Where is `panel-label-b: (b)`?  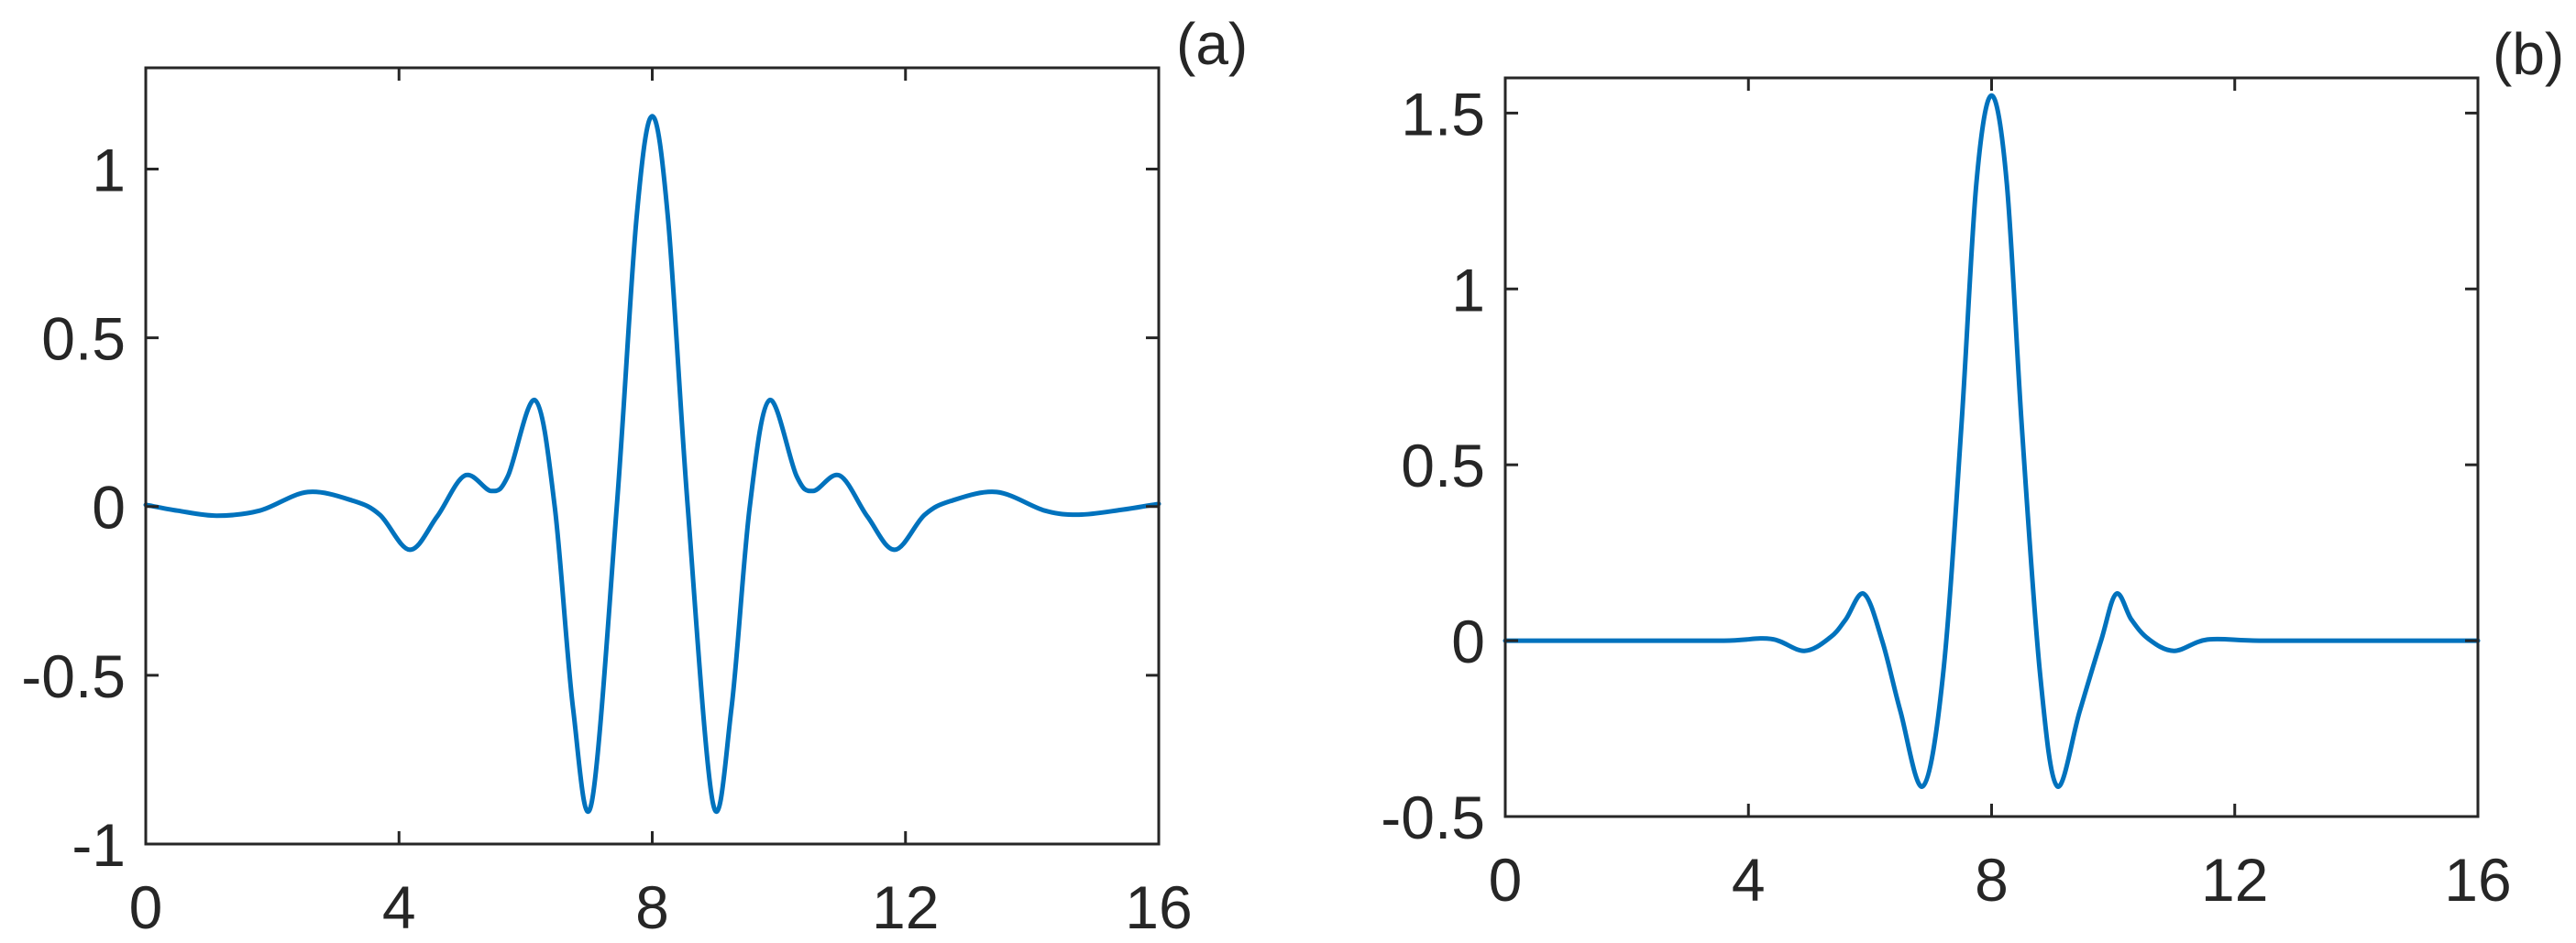 panel-label-b: (b) is located at coordinates (2528, 54).